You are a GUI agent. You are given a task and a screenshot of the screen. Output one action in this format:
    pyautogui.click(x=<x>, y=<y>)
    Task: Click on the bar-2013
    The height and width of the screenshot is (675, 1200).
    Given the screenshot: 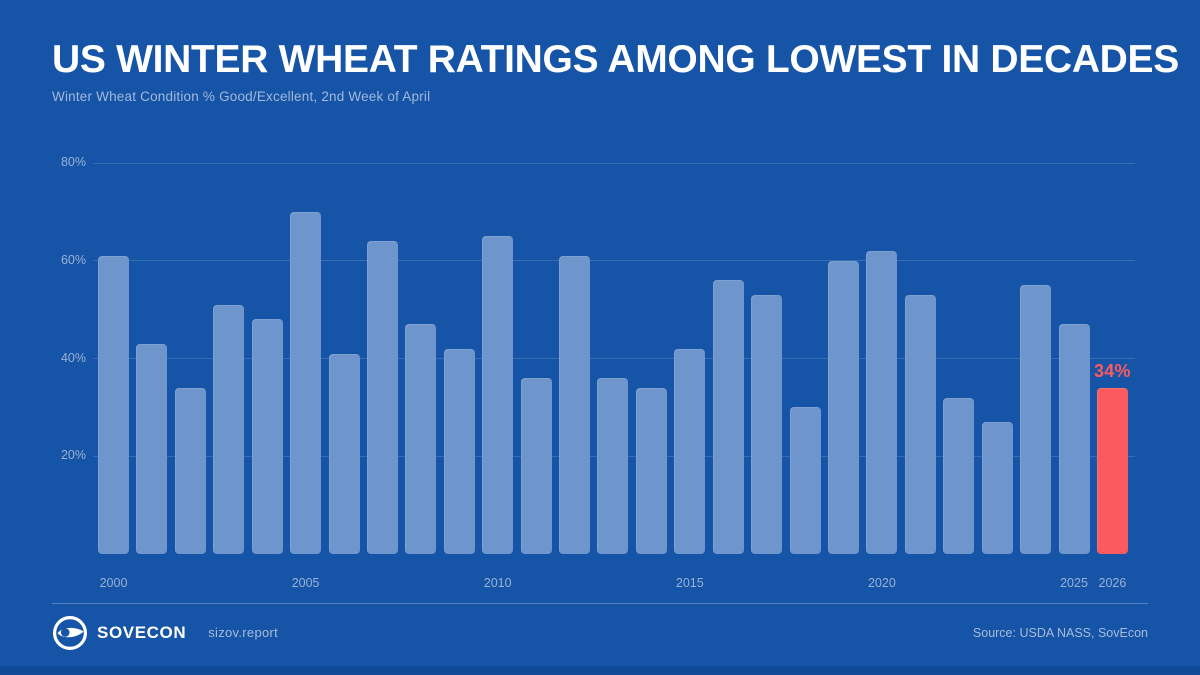 What is the action you would take?
    pyautogui.click(x=613, y=466)
    